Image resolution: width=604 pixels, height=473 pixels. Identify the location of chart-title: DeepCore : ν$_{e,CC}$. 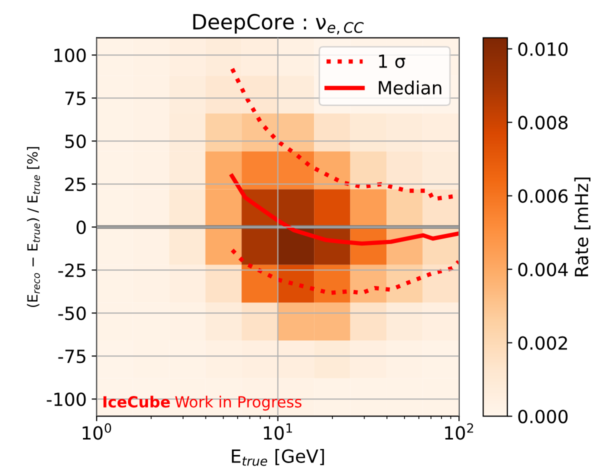
(278, 24).